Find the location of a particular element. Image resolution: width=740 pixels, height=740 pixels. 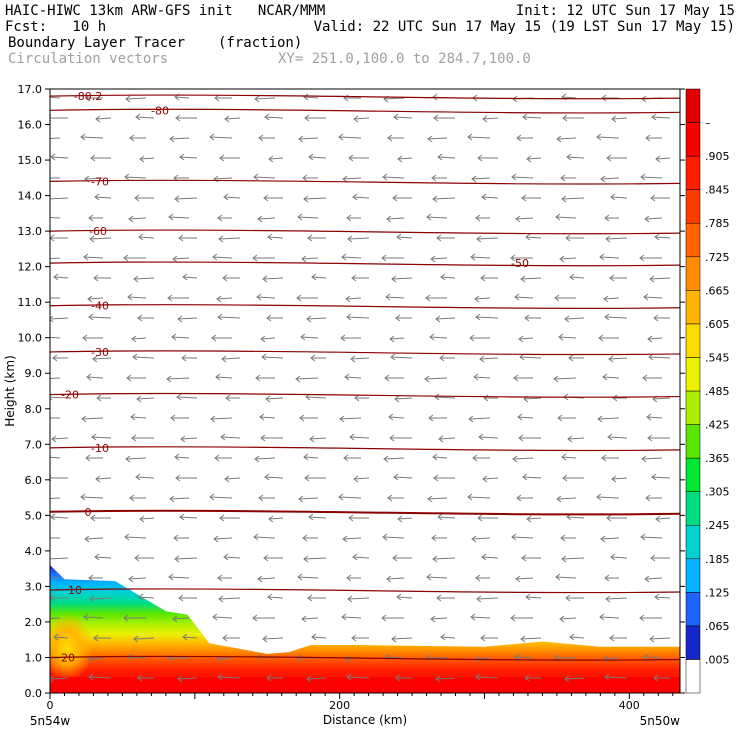

colorbar-label: .605 is located at coordinates (717, 324).